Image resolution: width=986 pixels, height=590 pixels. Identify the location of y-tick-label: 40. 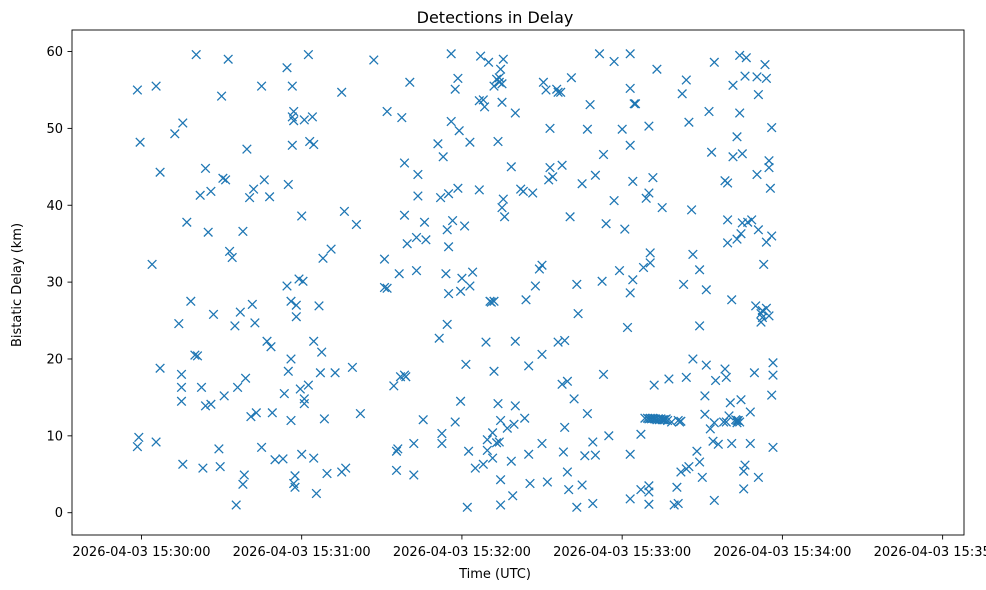
(54, 206).